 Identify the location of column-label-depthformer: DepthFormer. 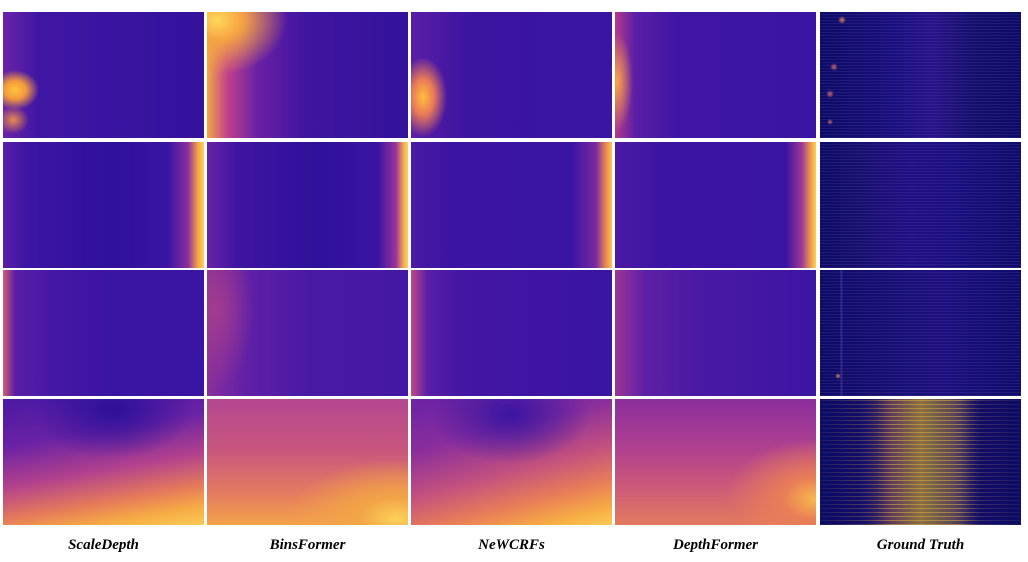
(715, 545).